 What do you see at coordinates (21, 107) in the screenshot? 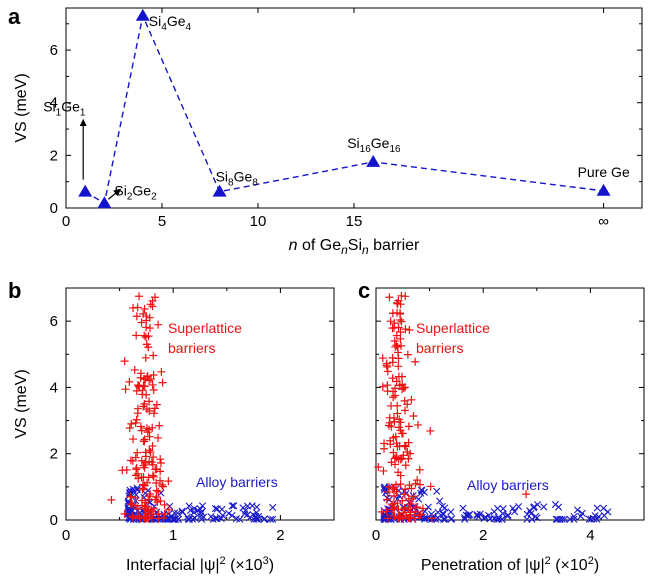
I see `panel-a-ylabel: VS (meV)` at bounding box center [21, 107].